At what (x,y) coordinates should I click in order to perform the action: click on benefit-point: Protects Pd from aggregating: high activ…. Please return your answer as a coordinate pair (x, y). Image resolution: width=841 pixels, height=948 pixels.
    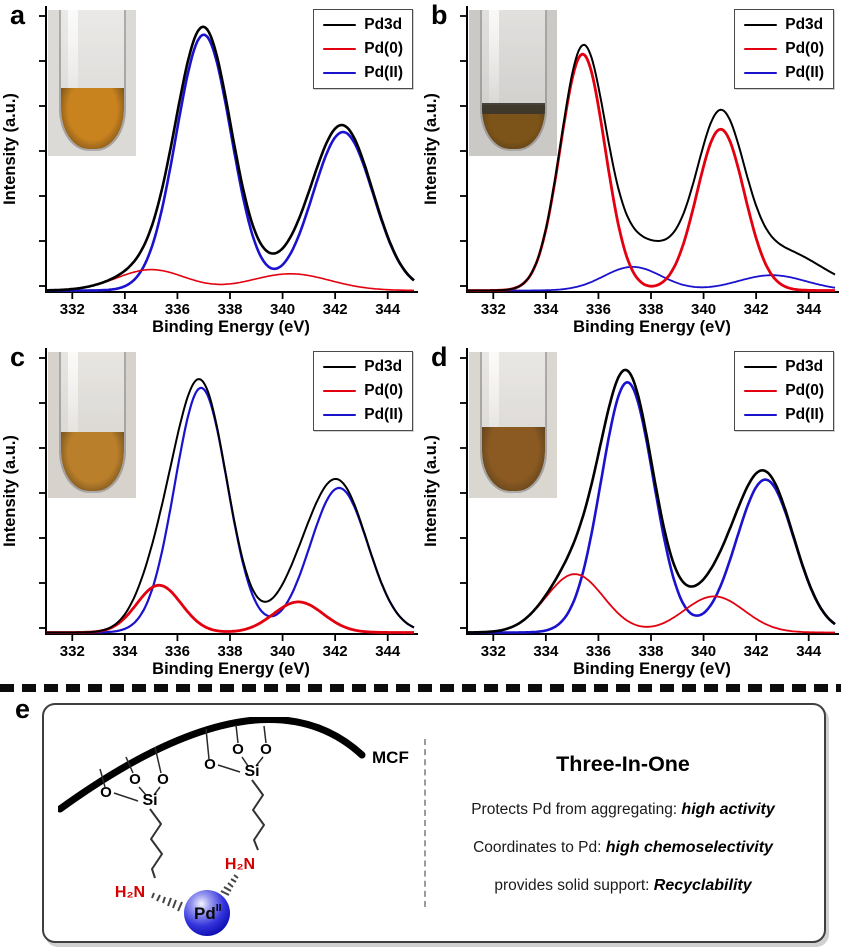
    Looking at the image, I should click on (623, 810).